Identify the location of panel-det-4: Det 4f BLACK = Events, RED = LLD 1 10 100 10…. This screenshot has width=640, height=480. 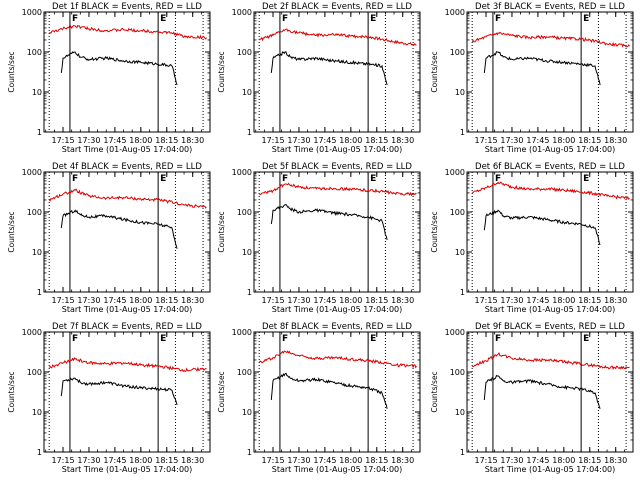
(109, 238).